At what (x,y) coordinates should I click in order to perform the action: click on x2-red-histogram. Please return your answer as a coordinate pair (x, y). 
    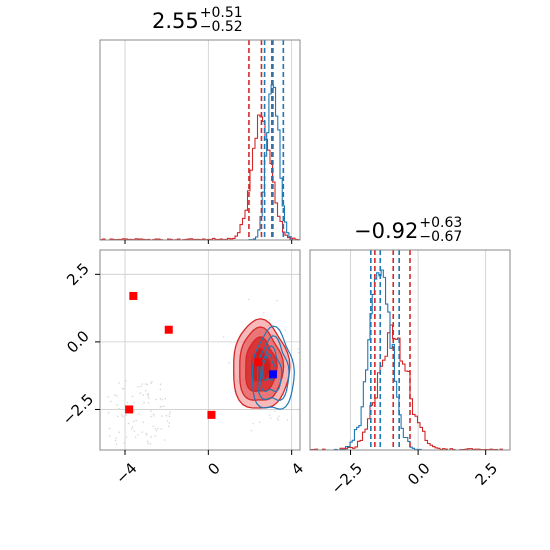
    Looking at the image, I should click on (410, 387).